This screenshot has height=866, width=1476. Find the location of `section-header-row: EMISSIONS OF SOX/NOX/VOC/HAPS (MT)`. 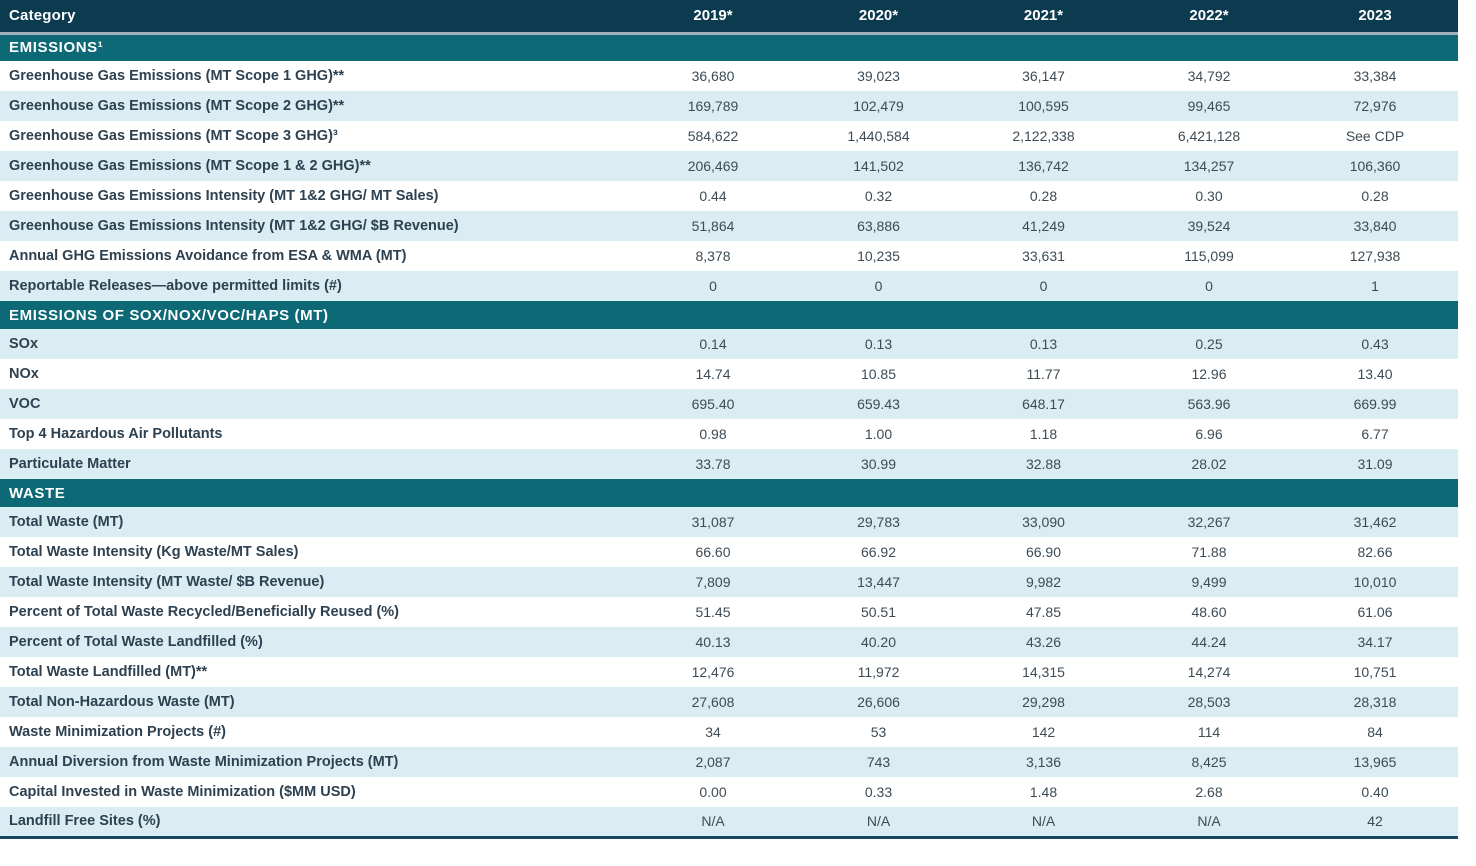

section-header-row: EMISSIONS OF SOX/NOX/VOC/HAPS (MT) is located at coordinates (729, 315).